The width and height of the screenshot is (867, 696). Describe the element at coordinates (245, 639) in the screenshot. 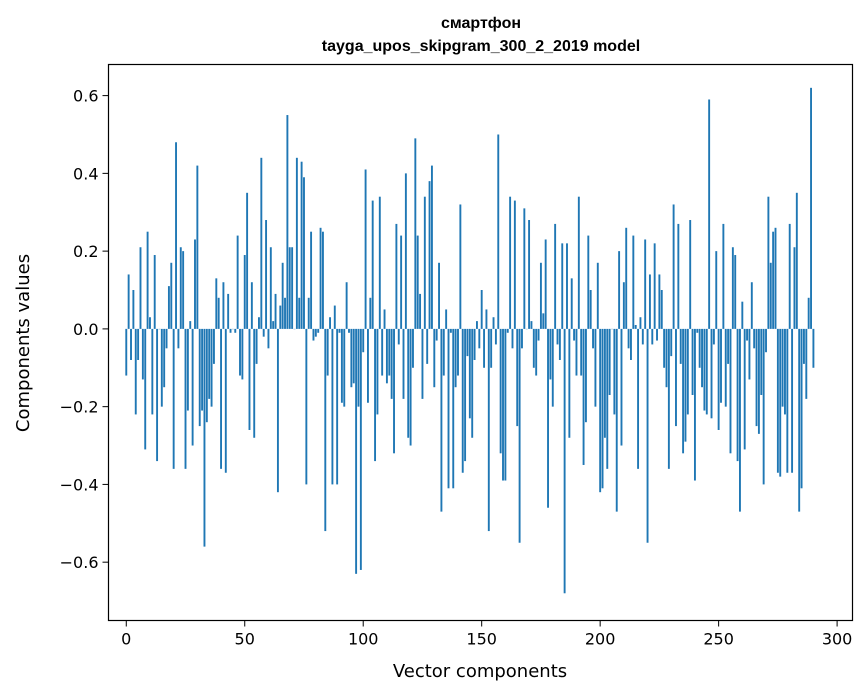

I see `x-tick-label: 50` at that location.